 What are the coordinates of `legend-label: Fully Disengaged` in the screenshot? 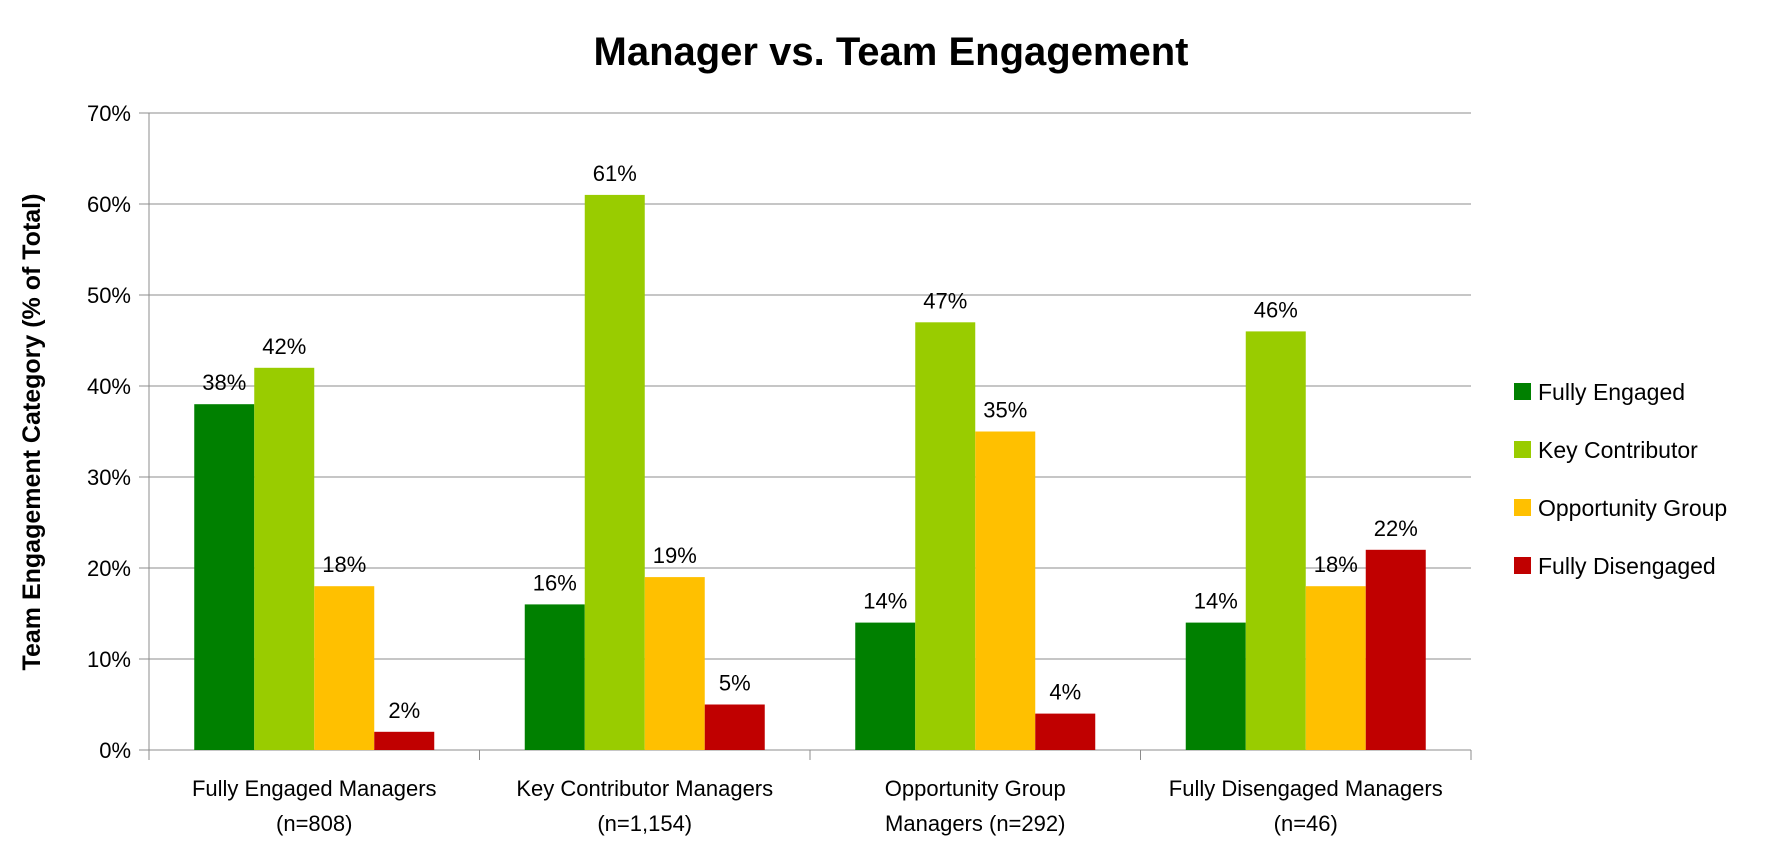 It's located at (1627, 566).